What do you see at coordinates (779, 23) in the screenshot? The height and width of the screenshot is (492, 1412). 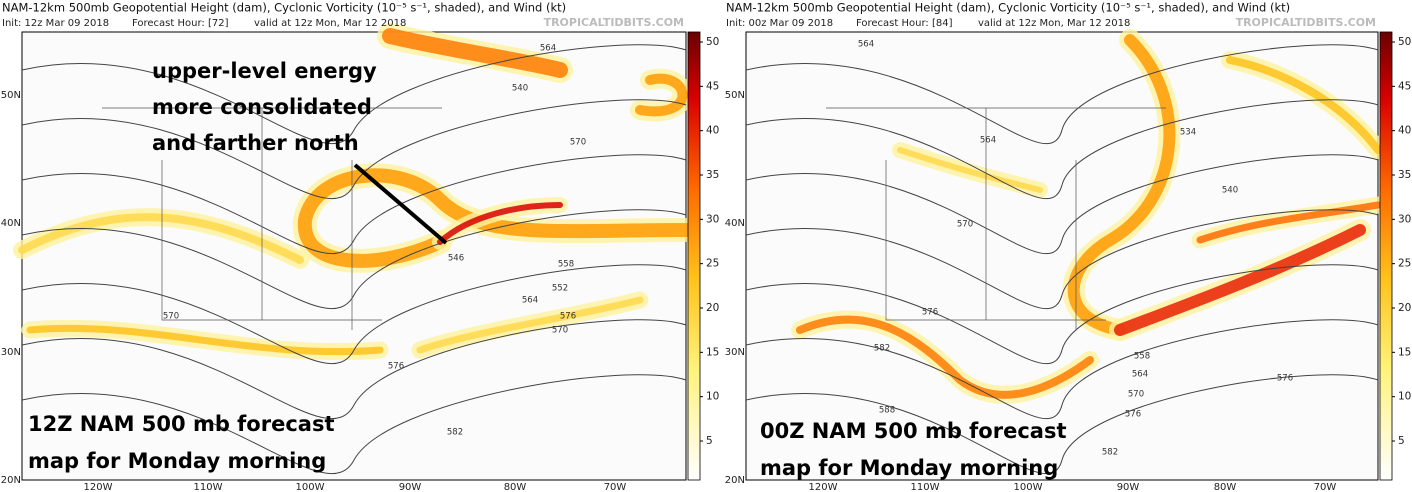 I see `init-time: Init: 00z Mar 09 2018` at bounding box center [779, 23].